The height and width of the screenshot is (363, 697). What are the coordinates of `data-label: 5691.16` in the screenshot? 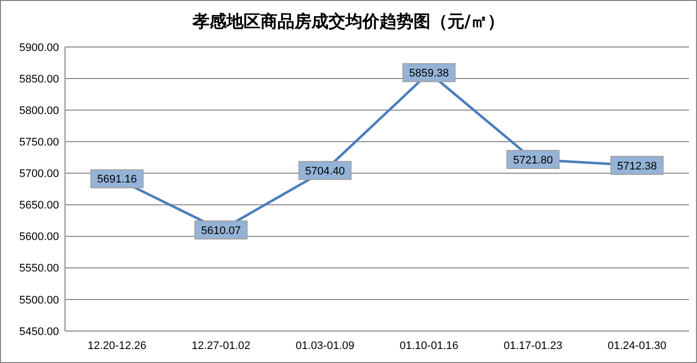 It's located at (117, 180).